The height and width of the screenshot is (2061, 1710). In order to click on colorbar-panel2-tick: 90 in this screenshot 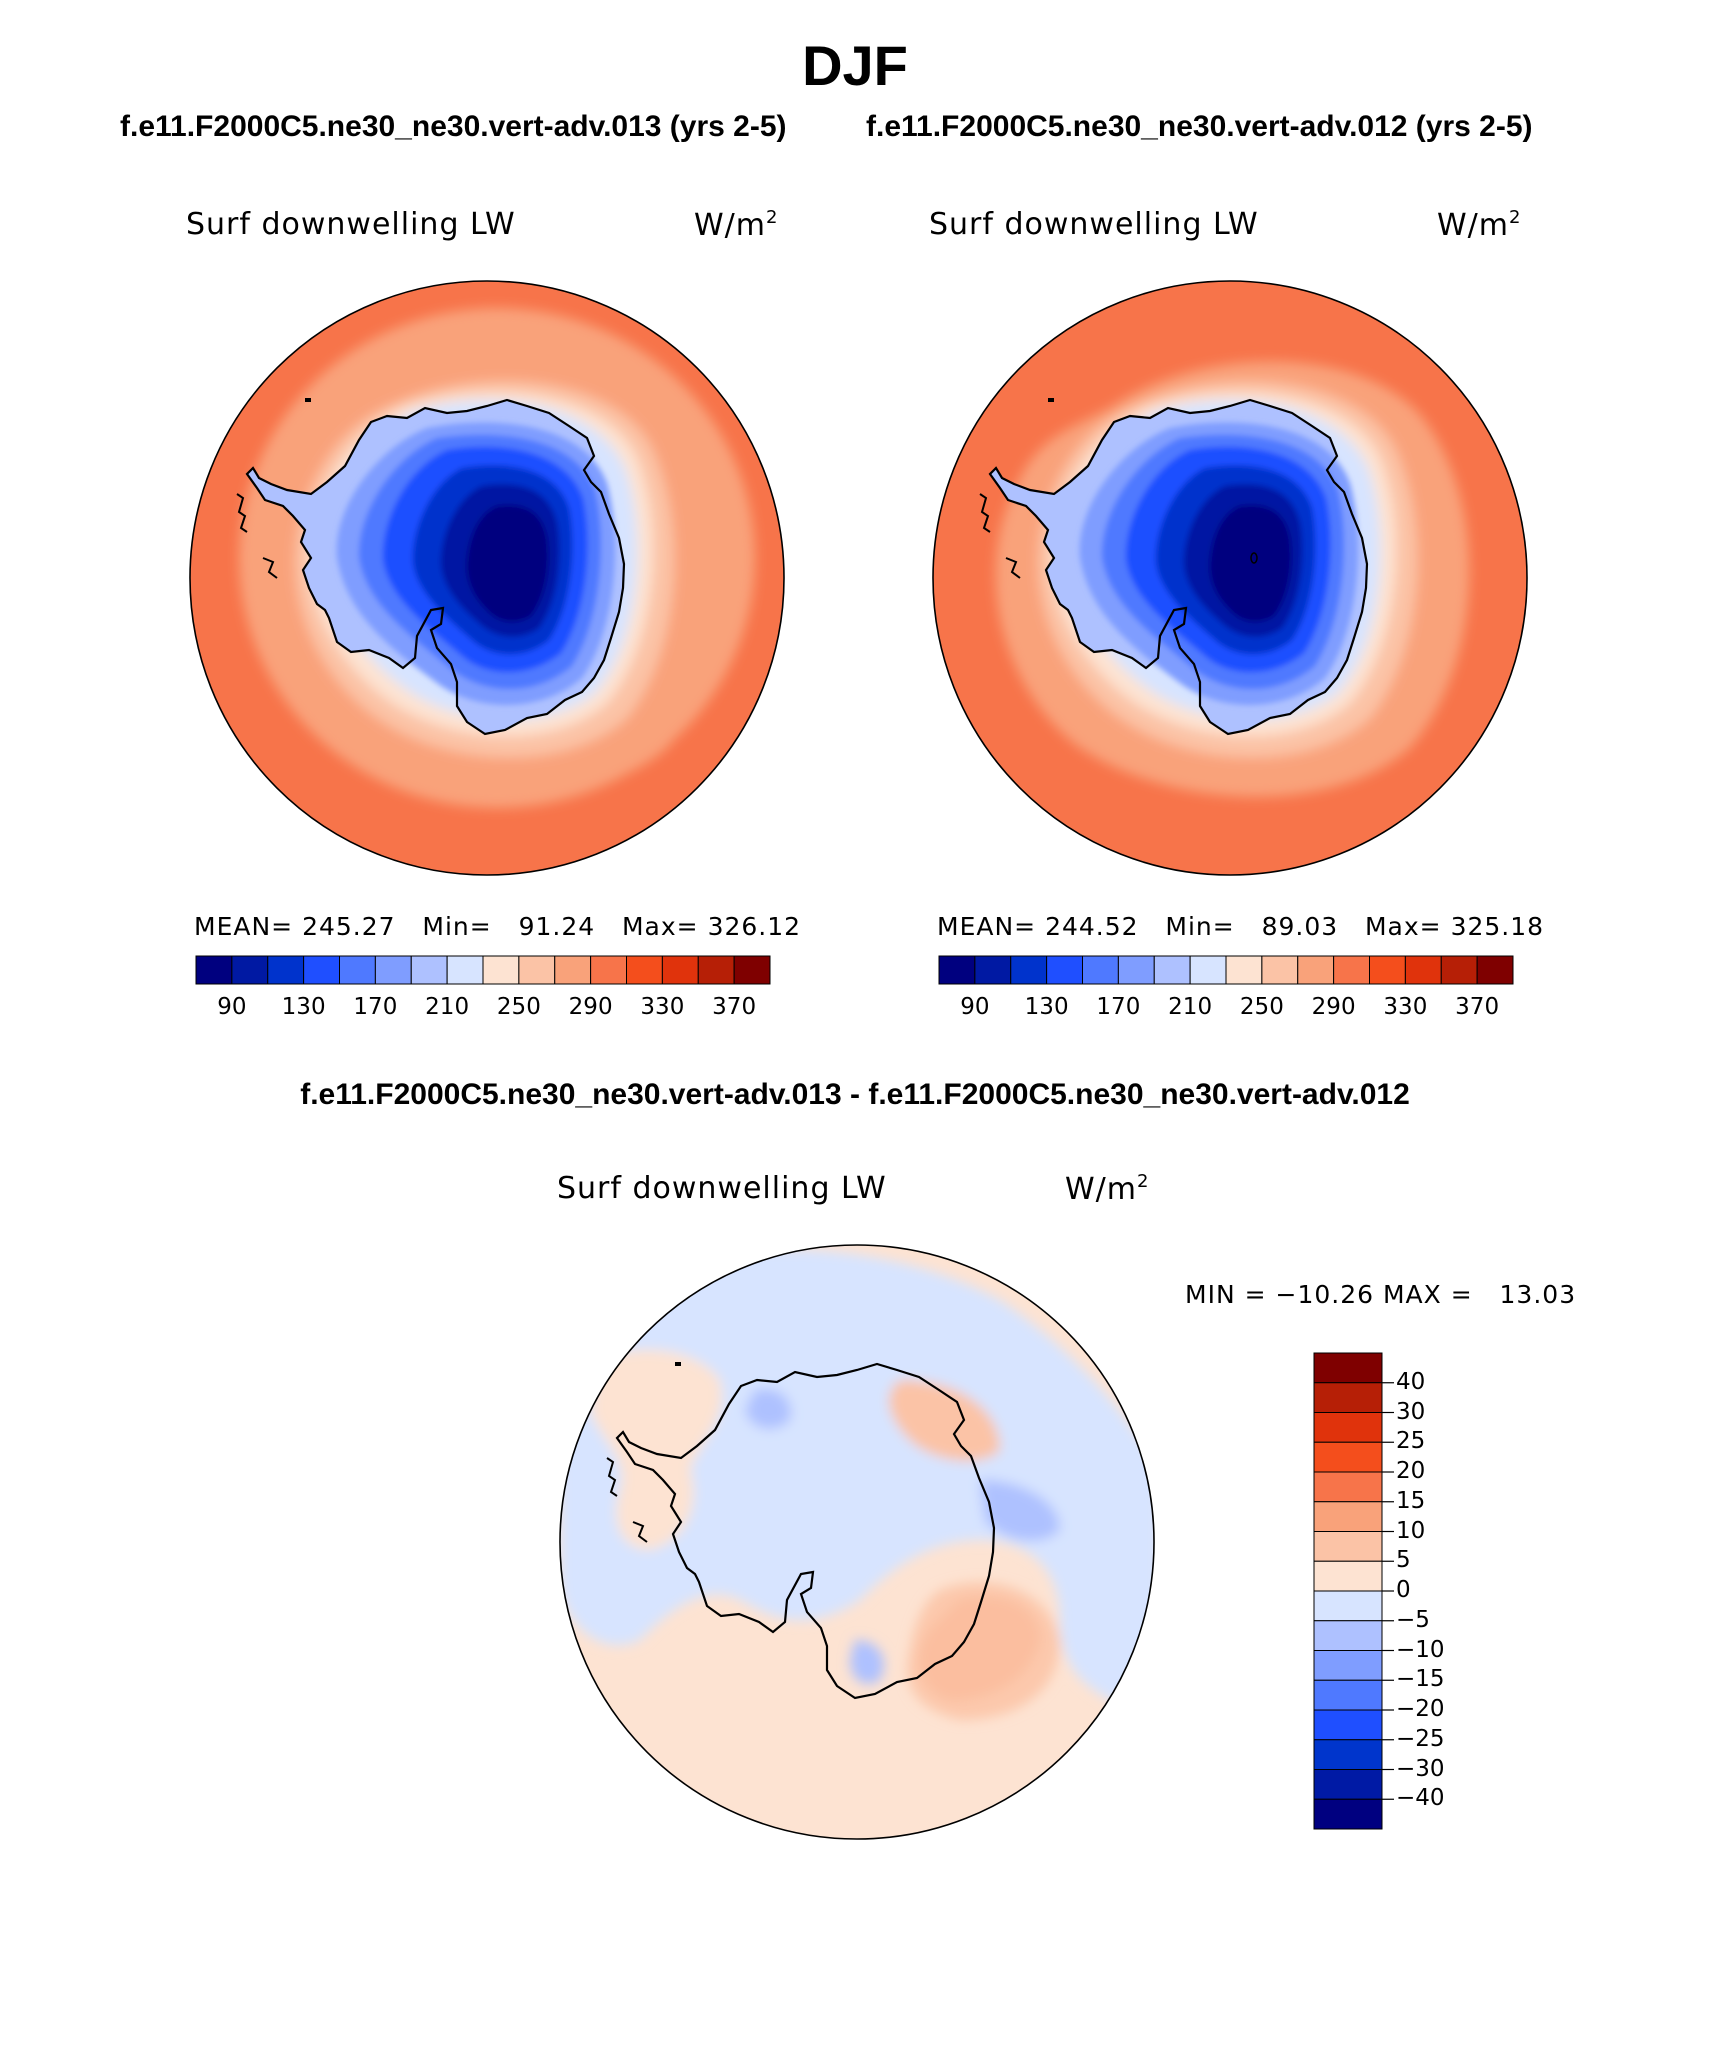, I will do `click(975, 1007)`.